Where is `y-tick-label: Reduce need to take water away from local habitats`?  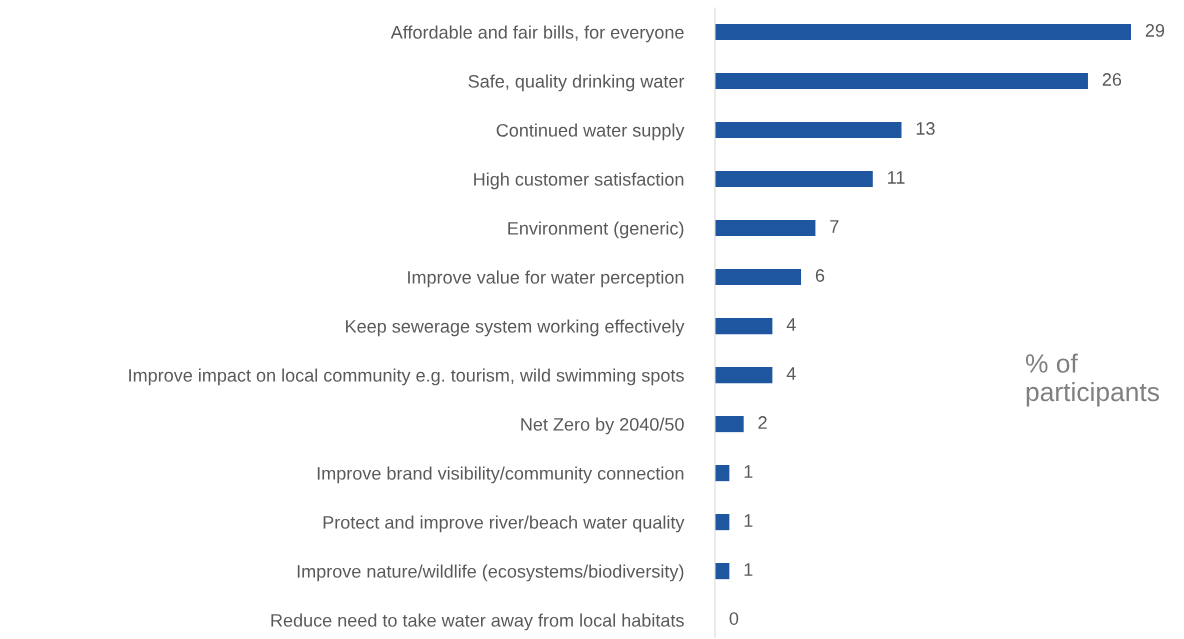 y-tick-label: Reduce need to take water away from local habitats is located at coordinates (477, 622).